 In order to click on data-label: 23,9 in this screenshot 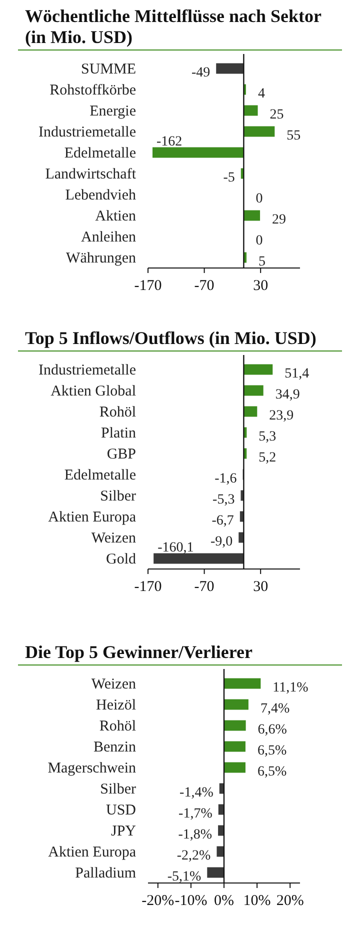, I will do `click(281, 416)`.